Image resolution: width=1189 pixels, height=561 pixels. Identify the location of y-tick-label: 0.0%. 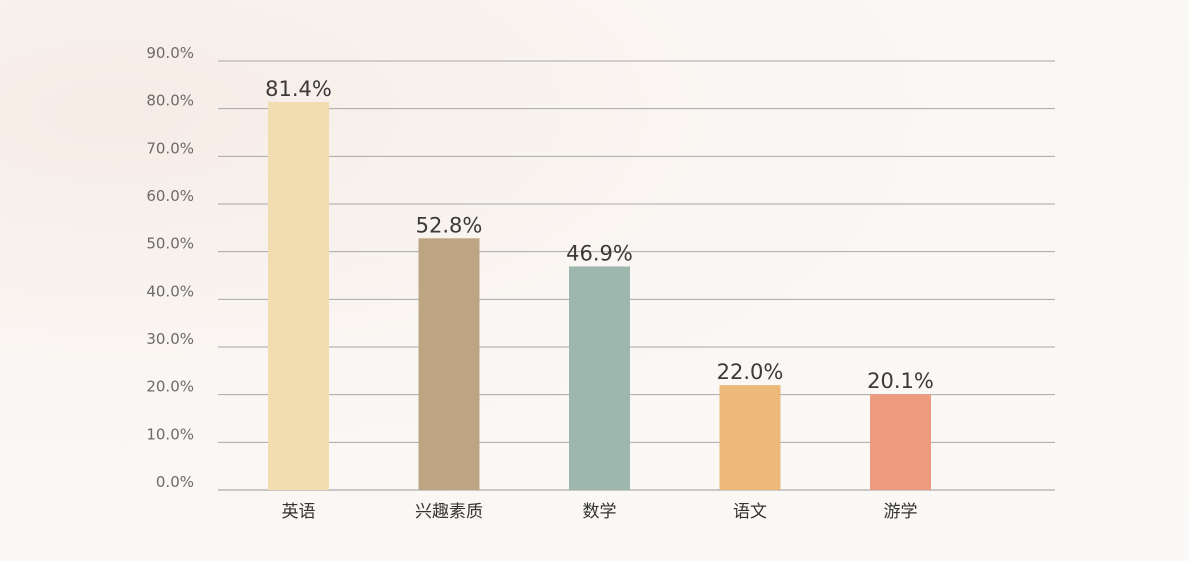
(175, 482).